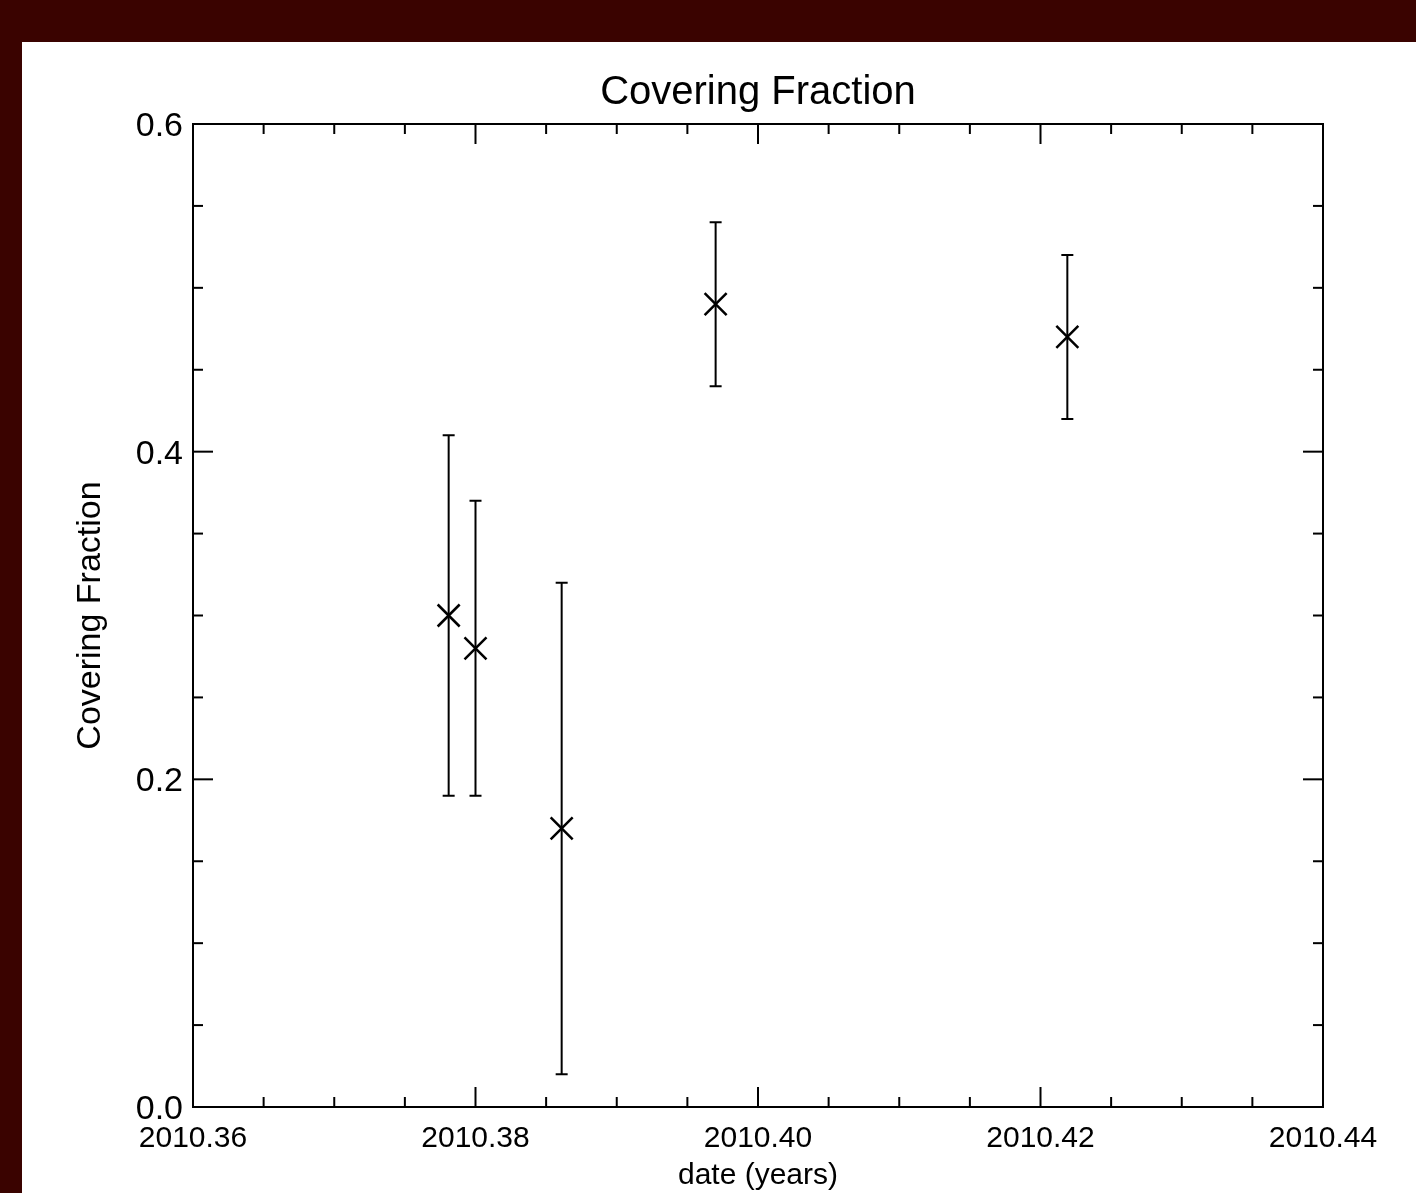 The width and height of the screenshot is (1416, 1193). Describe the element at coordinates (1040, 1136) in the screenshot. I see `x-tick-label: 2010.42` at that location.